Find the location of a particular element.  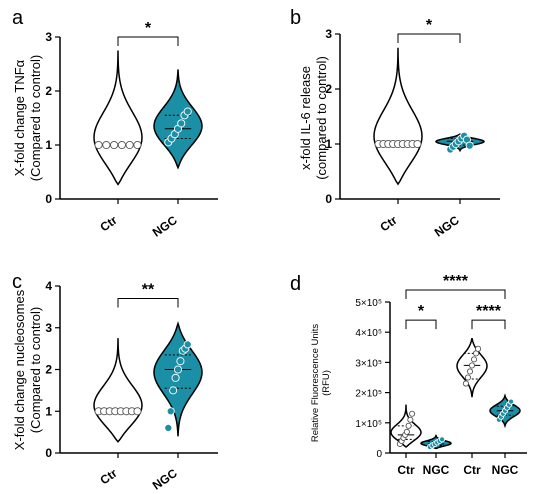

violin-ngc is located at coordinates (178, 119).